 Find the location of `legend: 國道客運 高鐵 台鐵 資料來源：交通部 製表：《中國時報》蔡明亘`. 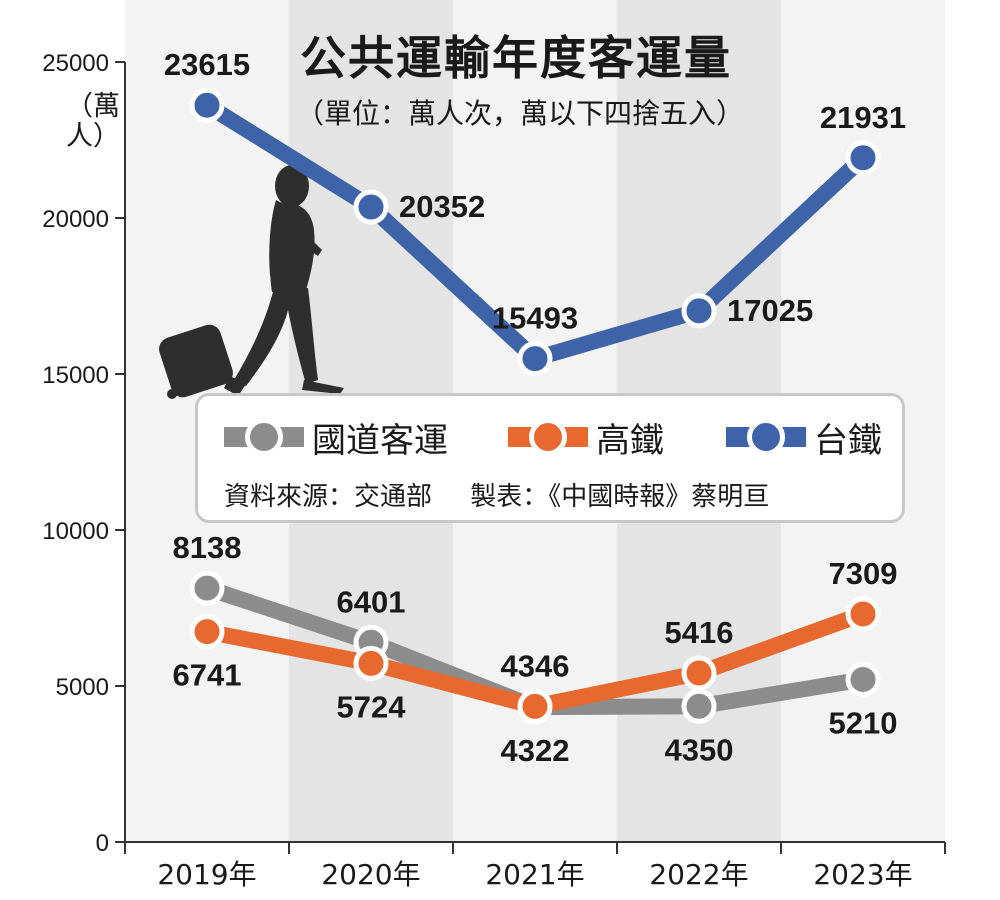

legend: 國道客運 高鐵 台鐵 資料來源：交通部 製表：《中國時報》蔡明亘 is located at coordinates (550, 458).